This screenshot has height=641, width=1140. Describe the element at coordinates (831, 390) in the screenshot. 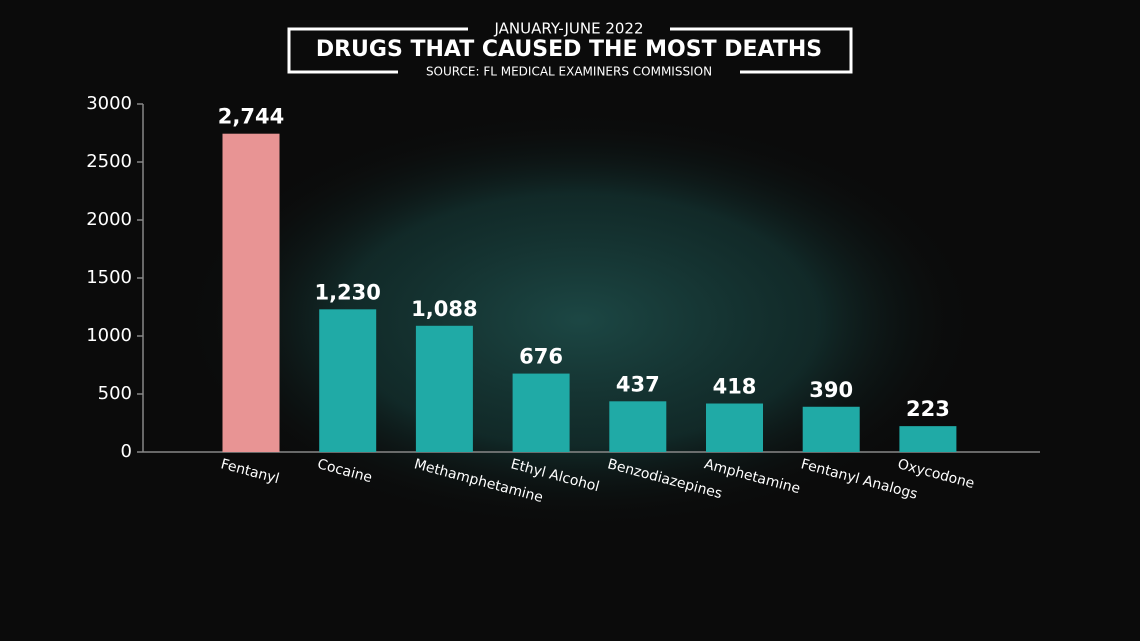

I see `value-label: 390` at that location.